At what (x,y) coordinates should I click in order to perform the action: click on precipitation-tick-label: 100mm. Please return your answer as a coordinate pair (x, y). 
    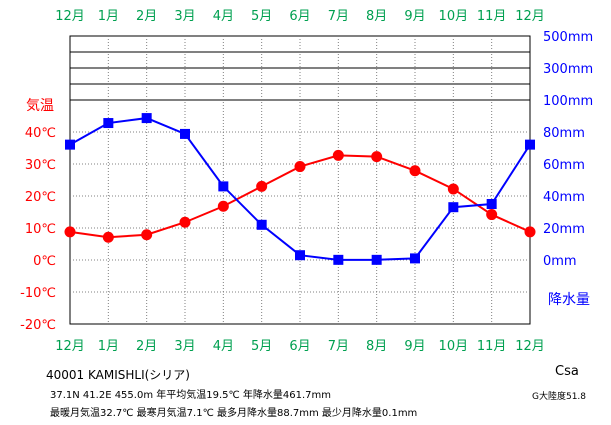
    Looking at the image, I should click on (568, 101).